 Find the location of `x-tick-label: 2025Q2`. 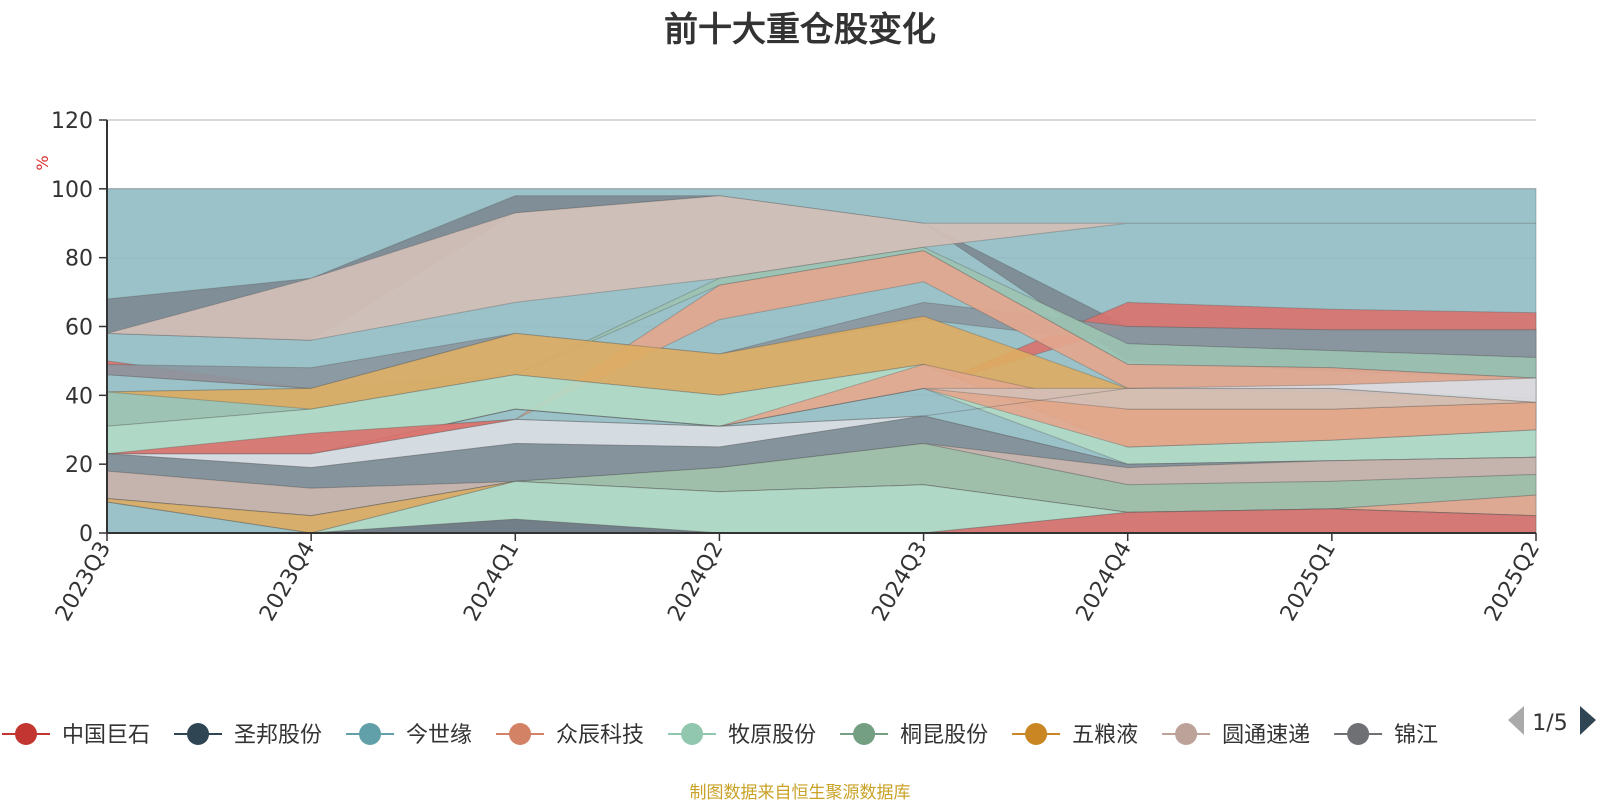

x-tick-label: 2025Q2 is located at coordinates (1512, 582).